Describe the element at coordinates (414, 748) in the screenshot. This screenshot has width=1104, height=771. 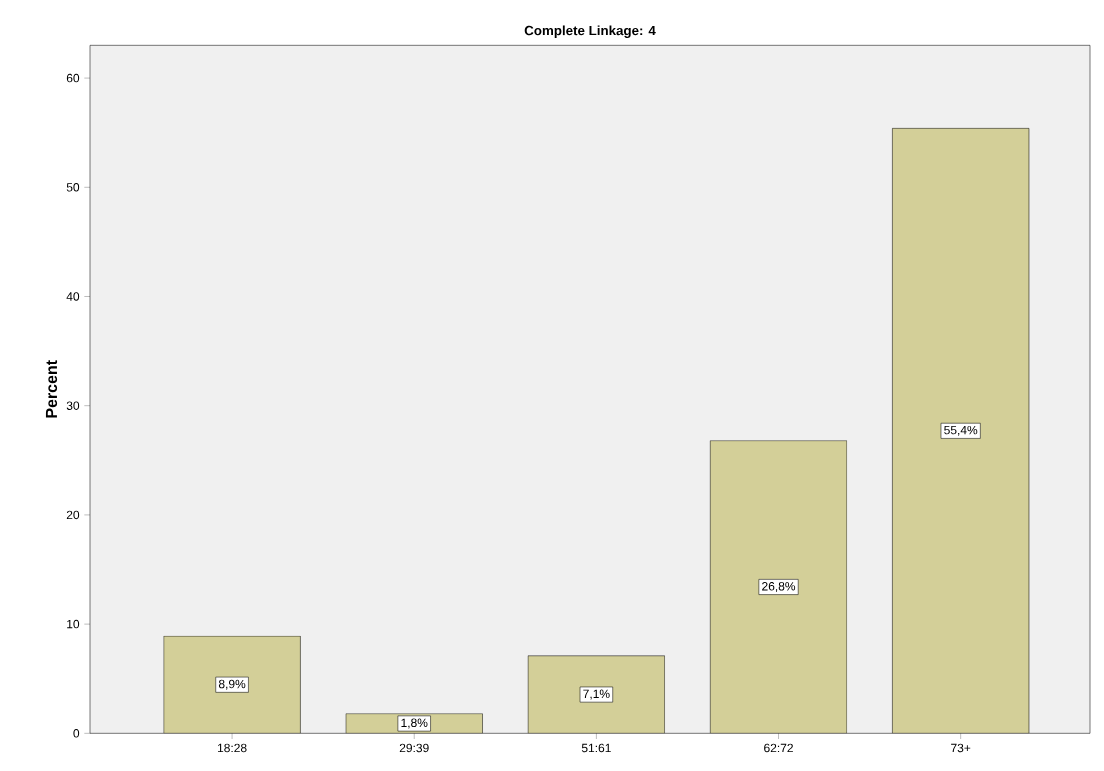
I see `x-tick-label: 29:39` at that location.